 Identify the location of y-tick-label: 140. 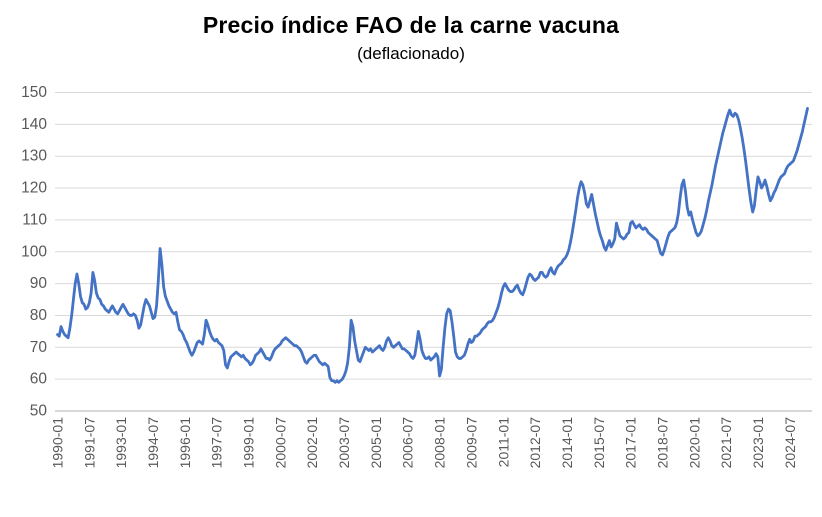
(34, 124).